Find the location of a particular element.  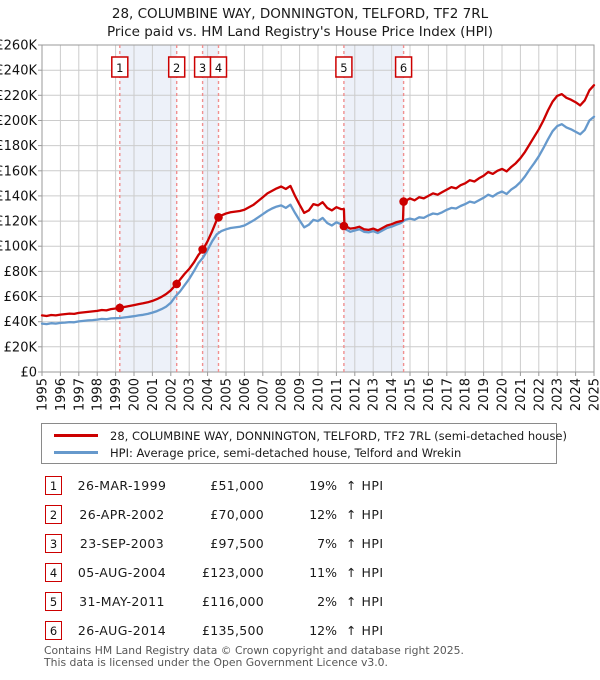

sale-price: £135,500 is located at coordinates (232, 630).